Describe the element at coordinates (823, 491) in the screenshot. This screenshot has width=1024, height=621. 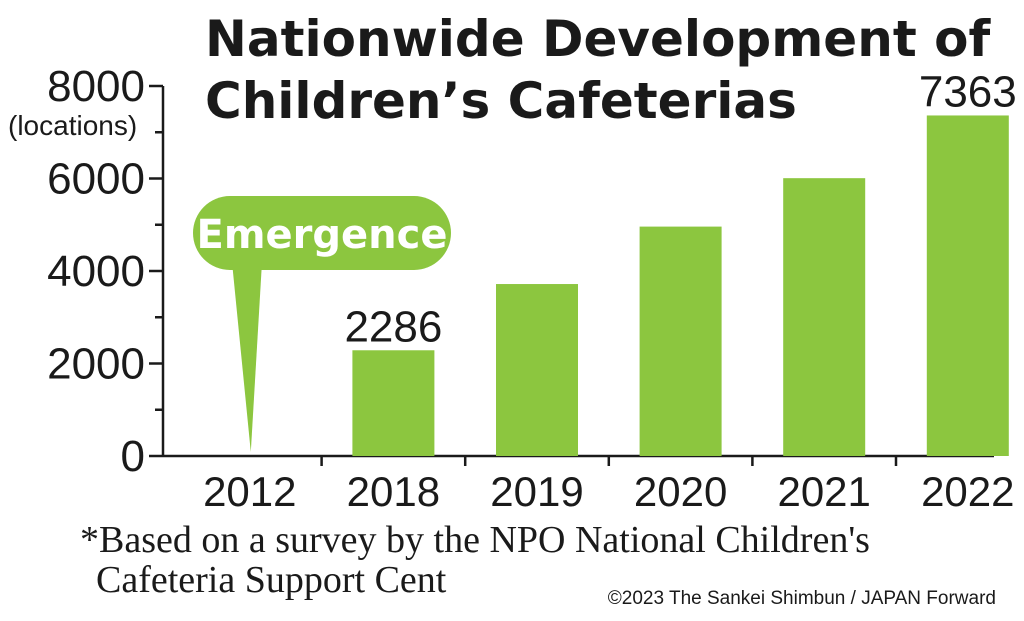
I see `x-tick-label-2021: 2021` at that location.